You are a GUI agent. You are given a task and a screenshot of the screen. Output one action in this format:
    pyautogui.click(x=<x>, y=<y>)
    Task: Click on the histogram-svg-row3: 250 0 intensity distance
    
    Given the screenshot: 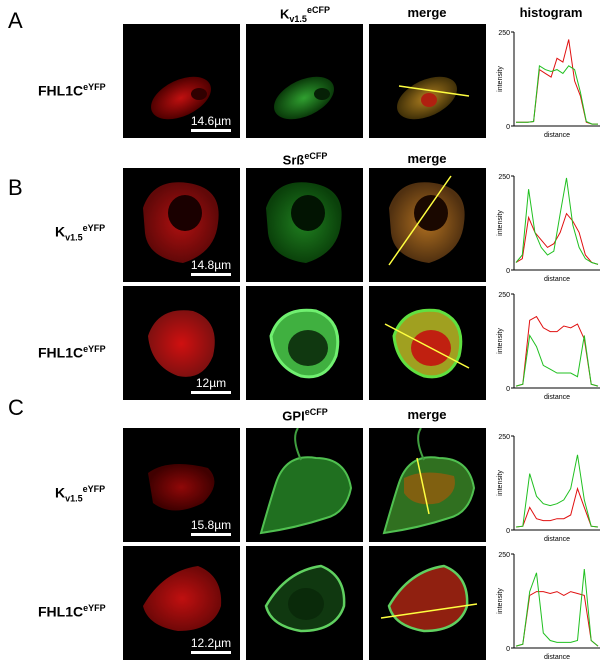 What is the action you would take?
    pyautogui.click(x=548, y=346)
    